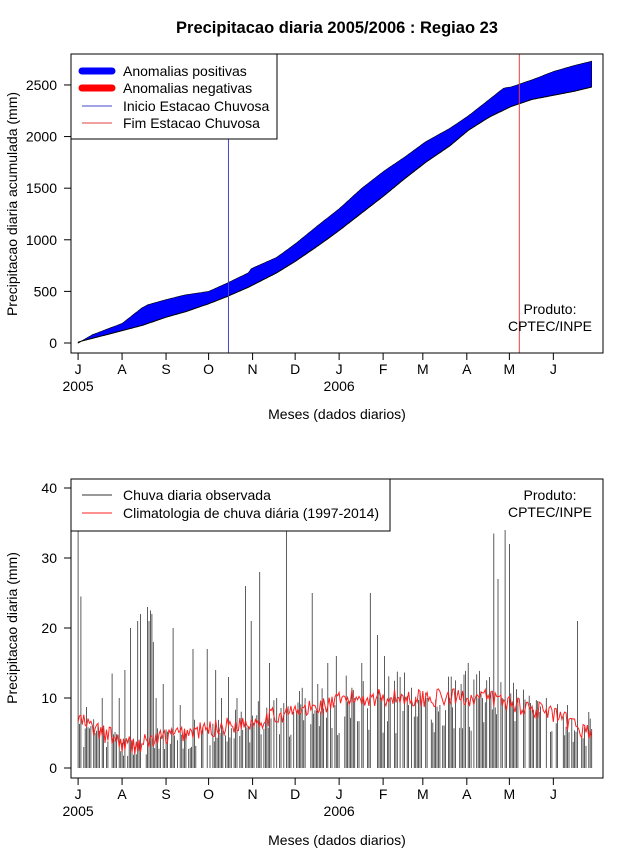 Image resolution: width=640 pixels, height=850 pixels. What do you see at coordinates (49, 488) in the screenshot?
I see `bottom-y-tick-label: 40` at bounding box center [49, 488].